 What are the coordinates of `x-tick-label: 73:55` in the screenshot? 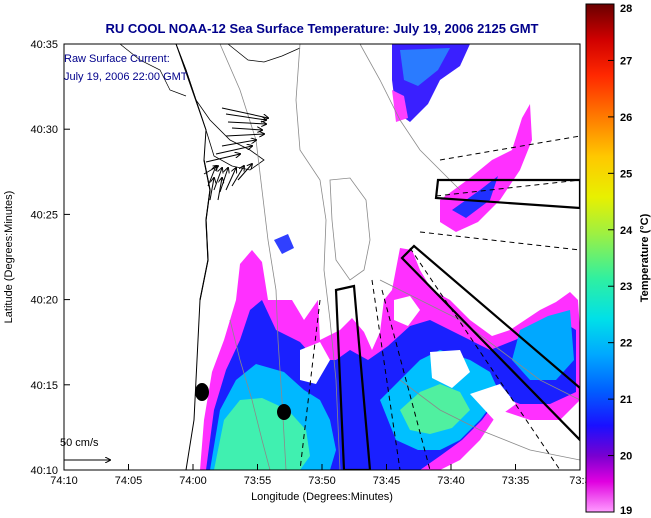 It's located at (258, 481).